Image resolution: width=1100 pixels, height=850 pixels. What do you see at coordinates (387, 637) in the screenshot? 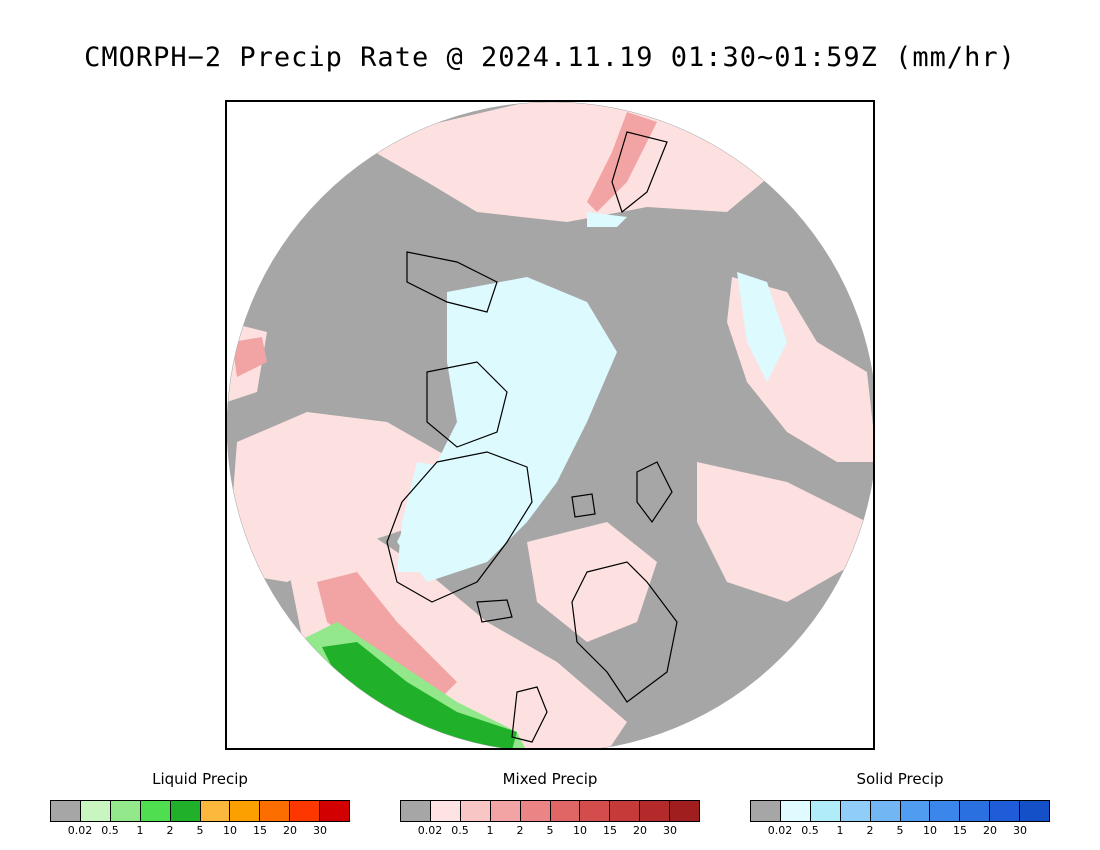
I see `mixed-precip-moderate-atlantic` at bounding box center [387, 637].